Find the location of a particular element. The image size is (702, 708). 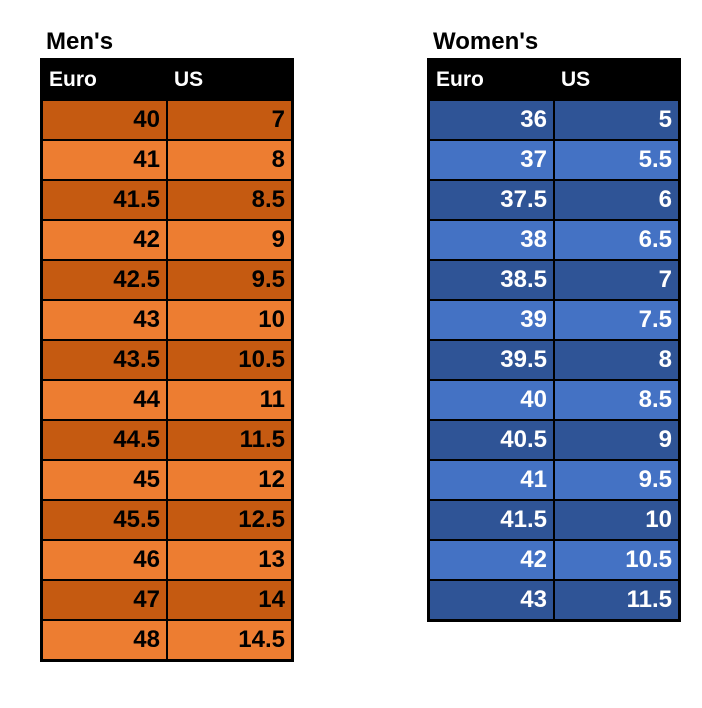

us-cell: 5.5 is located at coordinates (617, 160).